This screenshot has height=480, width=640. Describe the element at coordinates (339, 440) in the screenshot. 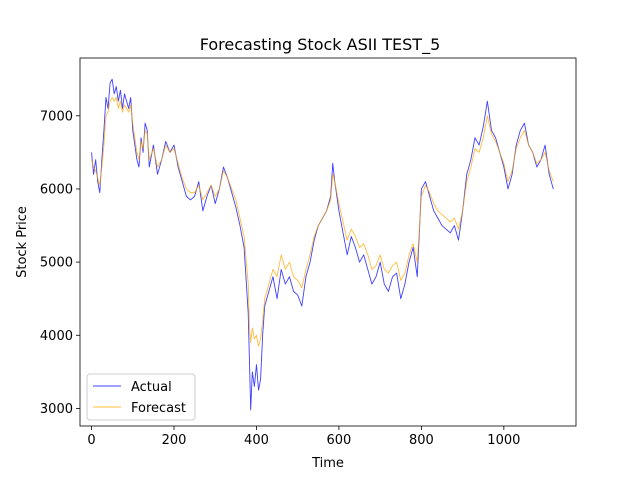

I see `x-tick-label: 600` at that location.